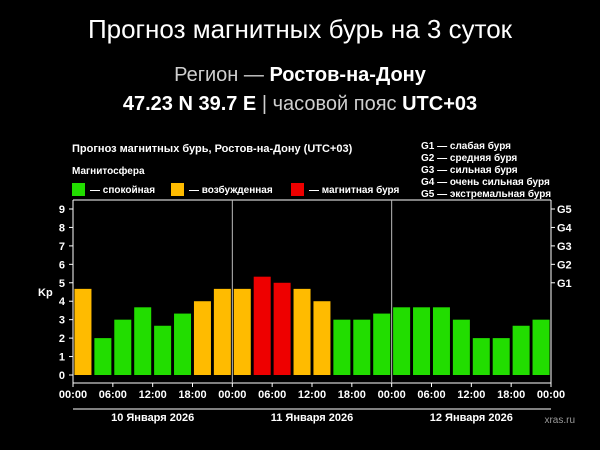 The image size is (600, 450). I want to click on legend-label-0: — спокойная, so click(122, 190).